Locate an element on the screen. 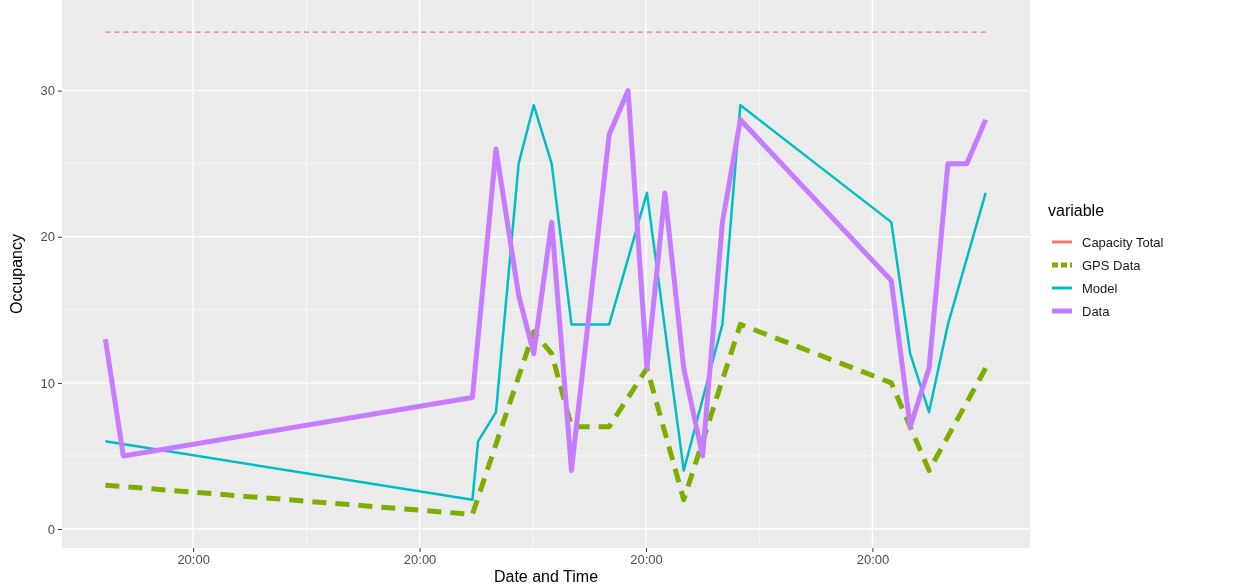  legend-label: Capacity Total is located at coordinates (1123, 242).